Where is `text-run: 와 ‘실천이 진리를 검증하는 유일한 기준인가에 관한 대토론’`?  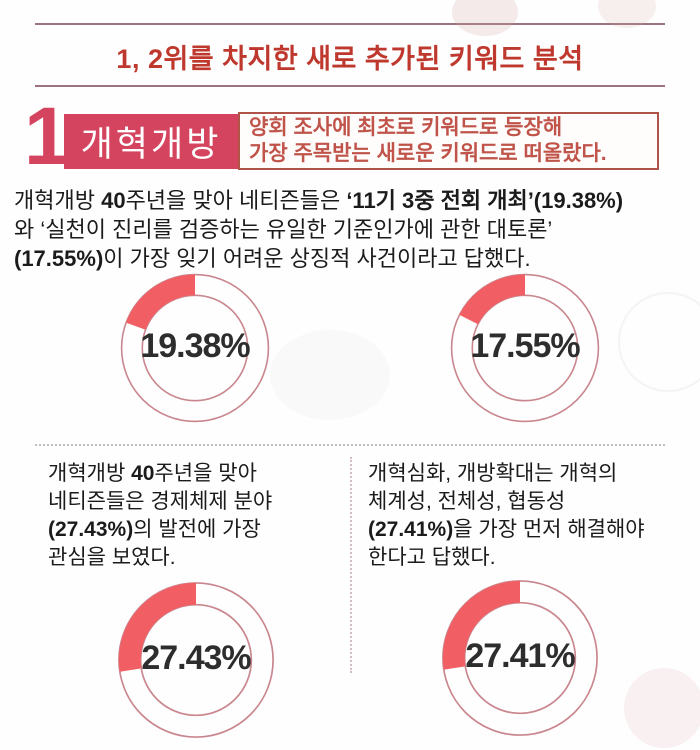
text-run: 와 ‘실천이 진리를 검증하는 유일한 기준인가에 관한 대토론’ is located at coordinates (283, 229).